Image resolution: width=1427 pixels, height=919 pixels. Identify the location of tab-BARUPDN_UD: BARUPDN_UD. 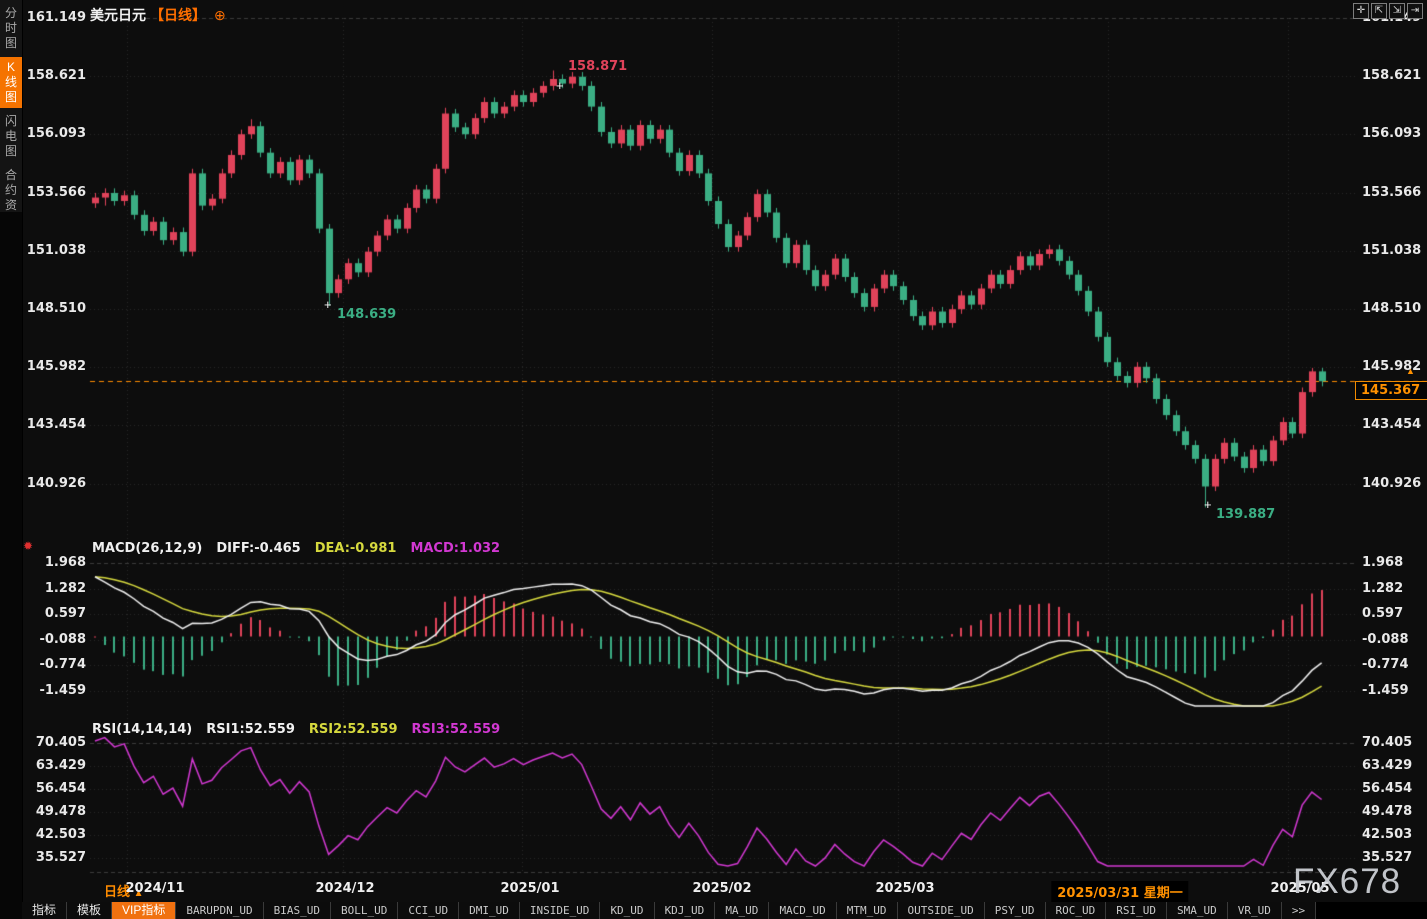
(220, 910).